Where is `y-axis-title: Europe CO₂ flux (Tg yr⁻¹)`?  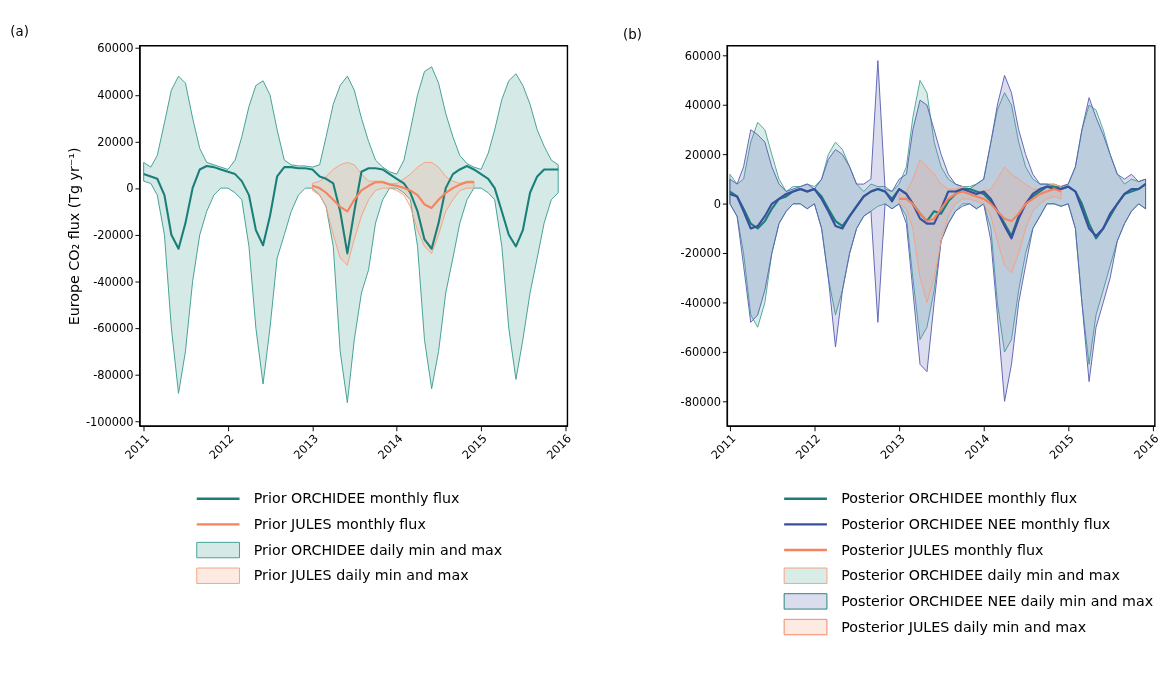
y-axis-title: Europe CO₂ flux (Tg yr⁻¹) is located at coordinates (74, 236).